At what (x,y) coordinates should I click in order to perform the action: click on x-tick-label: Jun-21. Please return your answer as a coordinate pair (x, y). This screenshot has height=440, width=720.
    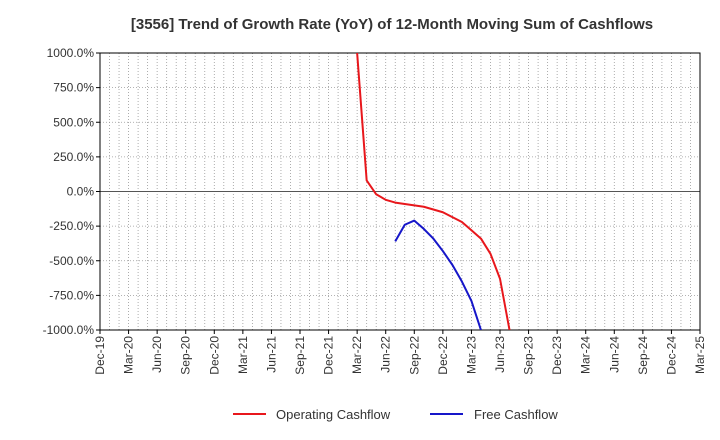
    Looking at the image, I should click on (271, 354).